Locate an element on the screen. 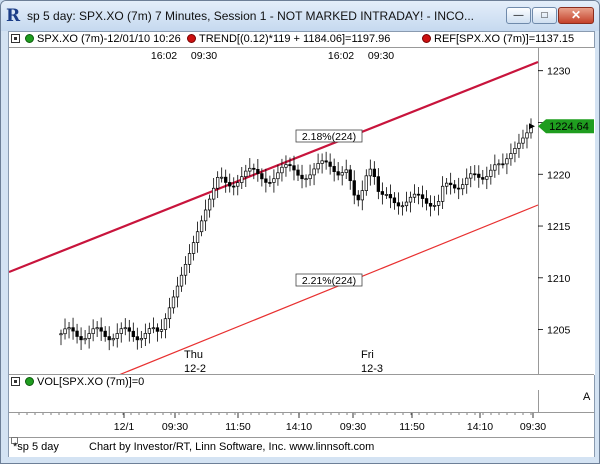 This screenshot has height=464, width=600. date-label: 12-3 is located at coordinates (372, 369).